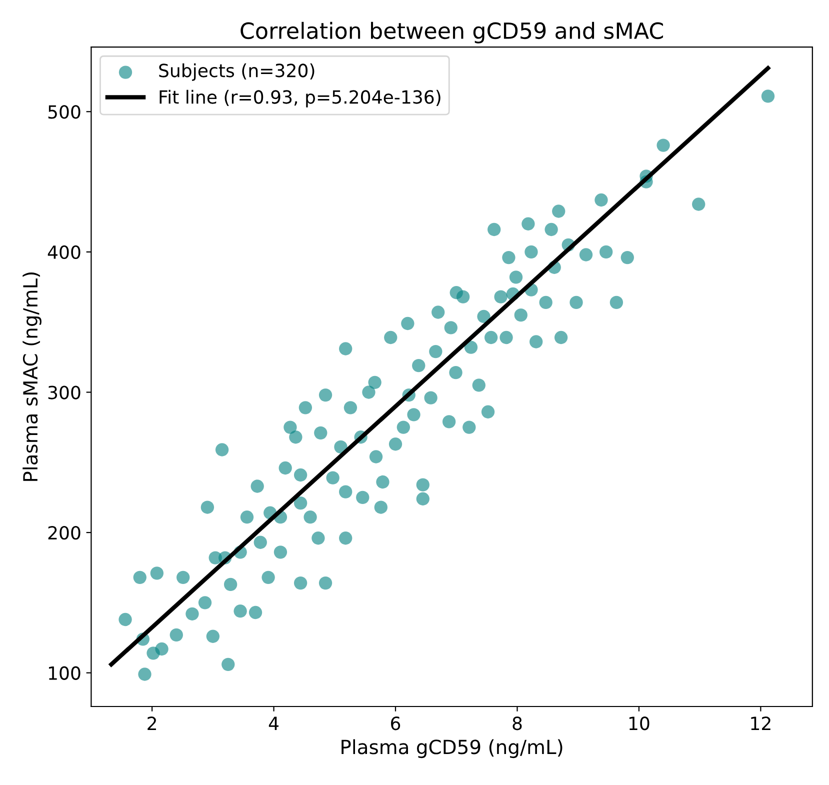 Image resolution: width=829 pixels, height=785 pixels. I want to click on x-tick-label: 8, so click(517, 723).